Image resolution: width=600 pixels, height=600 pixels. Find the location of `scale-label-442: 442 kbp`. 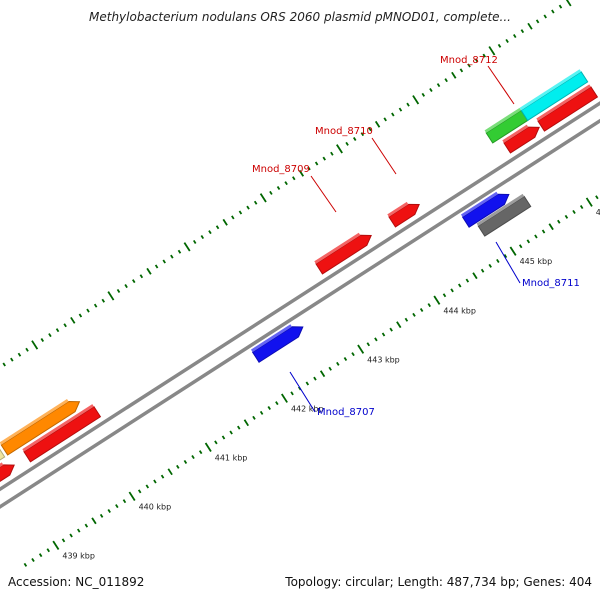

scale-label-442: 442 kbp is located at coordinates (307, 408).